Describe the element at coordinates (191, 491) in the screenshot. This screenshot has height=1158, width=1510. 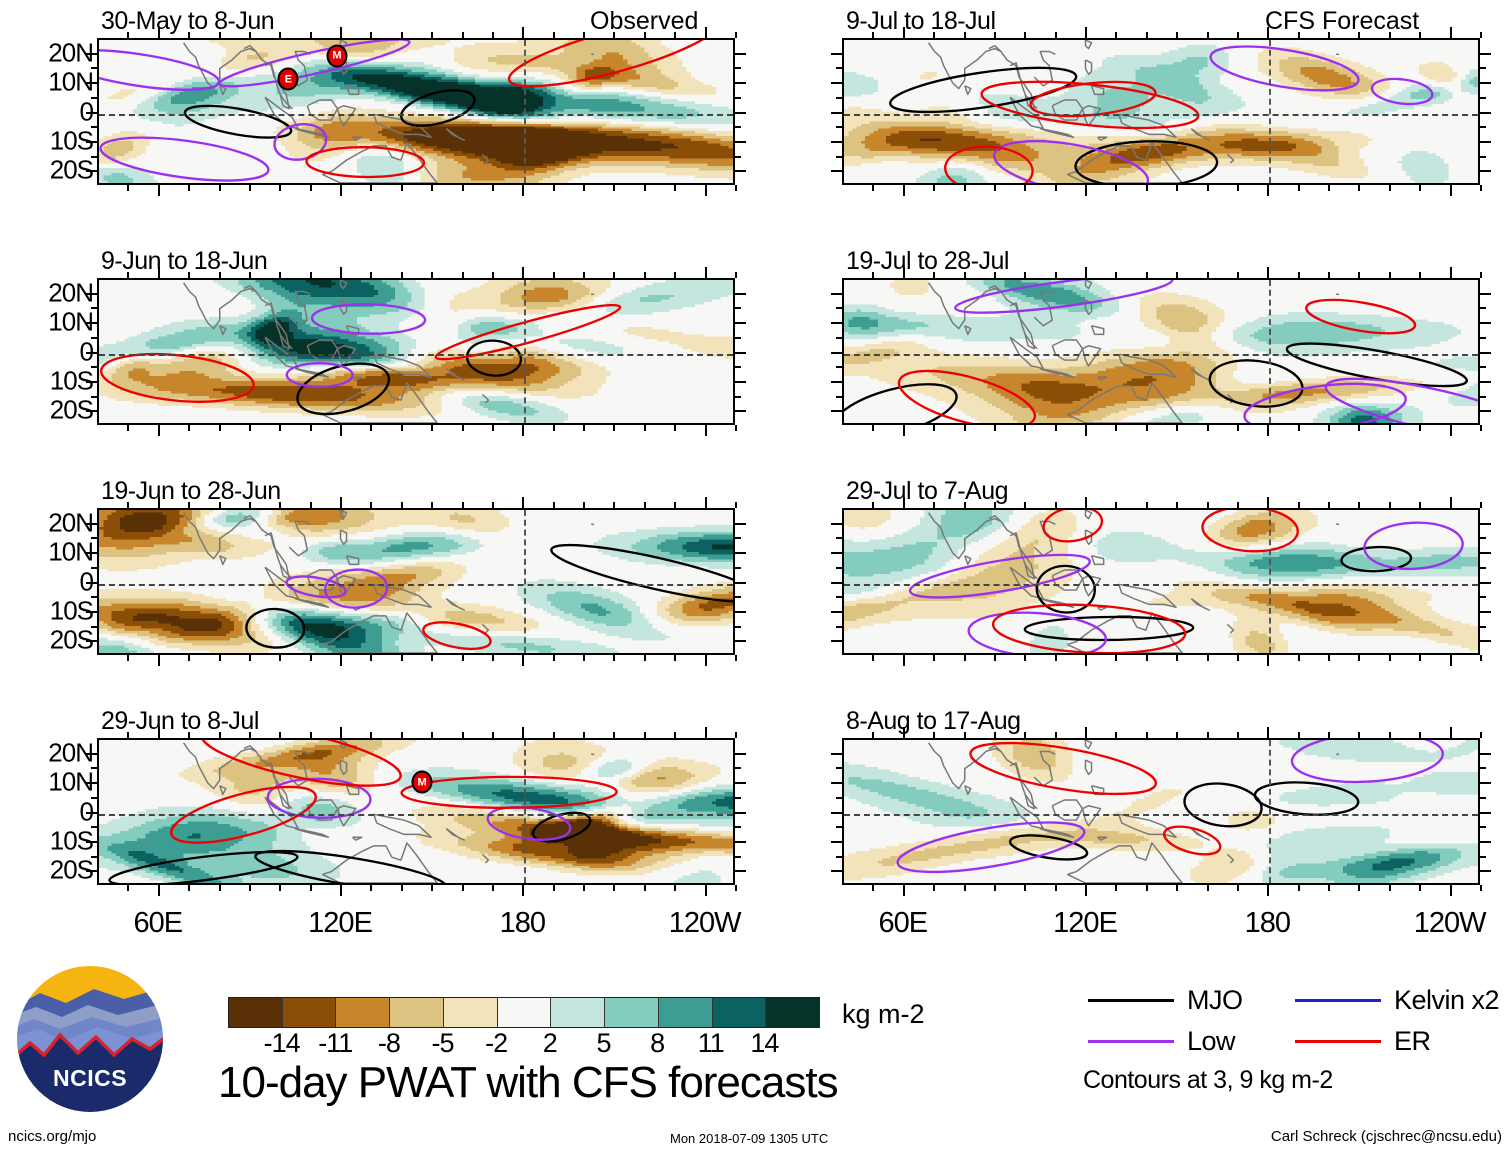
I see `panel-title-p3: 19-Jun to 28-Jun` at that location.